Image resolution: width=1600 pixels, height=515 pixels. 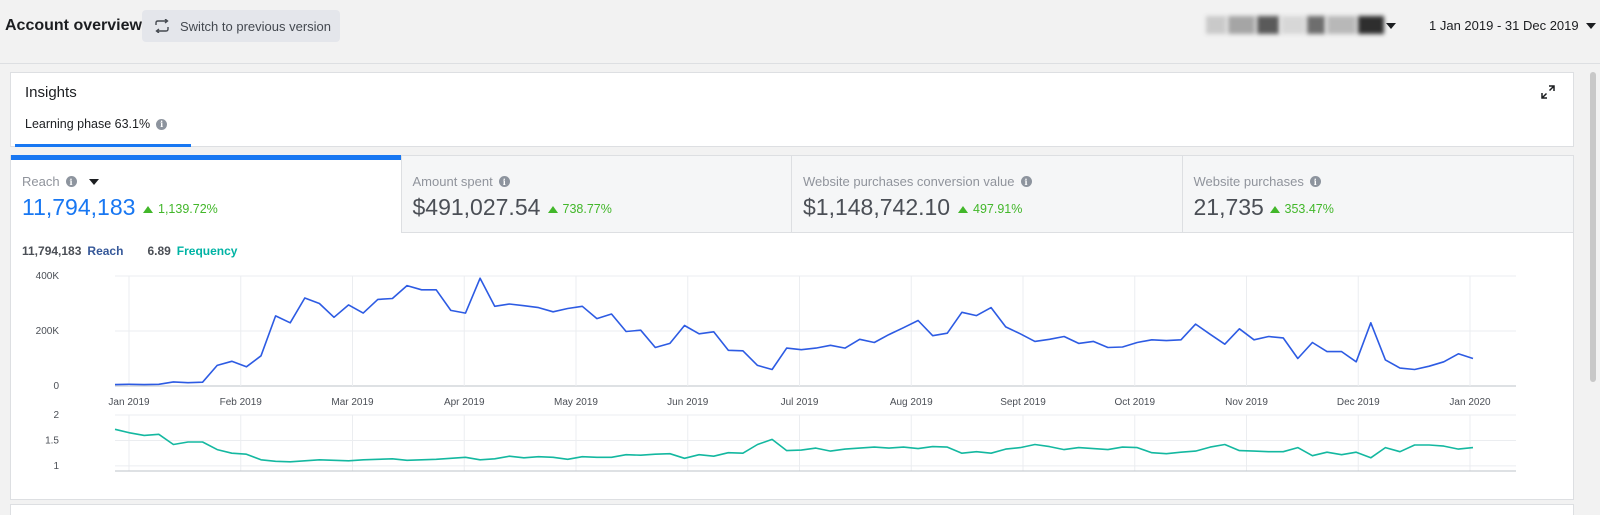 I want to click on legend-frequency-value: 6.89, so click(x=159, y=251).